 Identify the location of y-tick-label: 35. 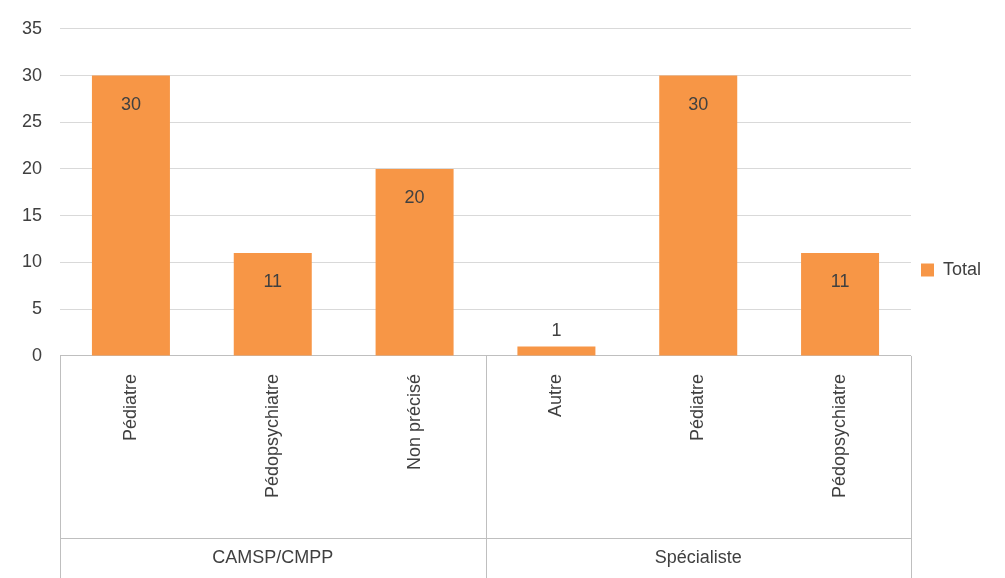
(32, 27).